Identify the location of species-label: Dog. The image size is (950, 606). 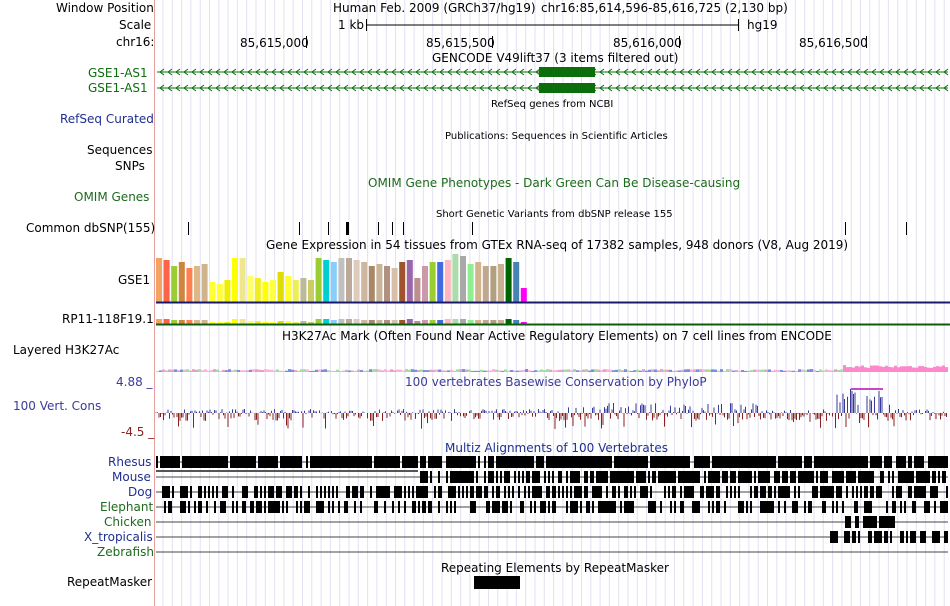
(140, 492).